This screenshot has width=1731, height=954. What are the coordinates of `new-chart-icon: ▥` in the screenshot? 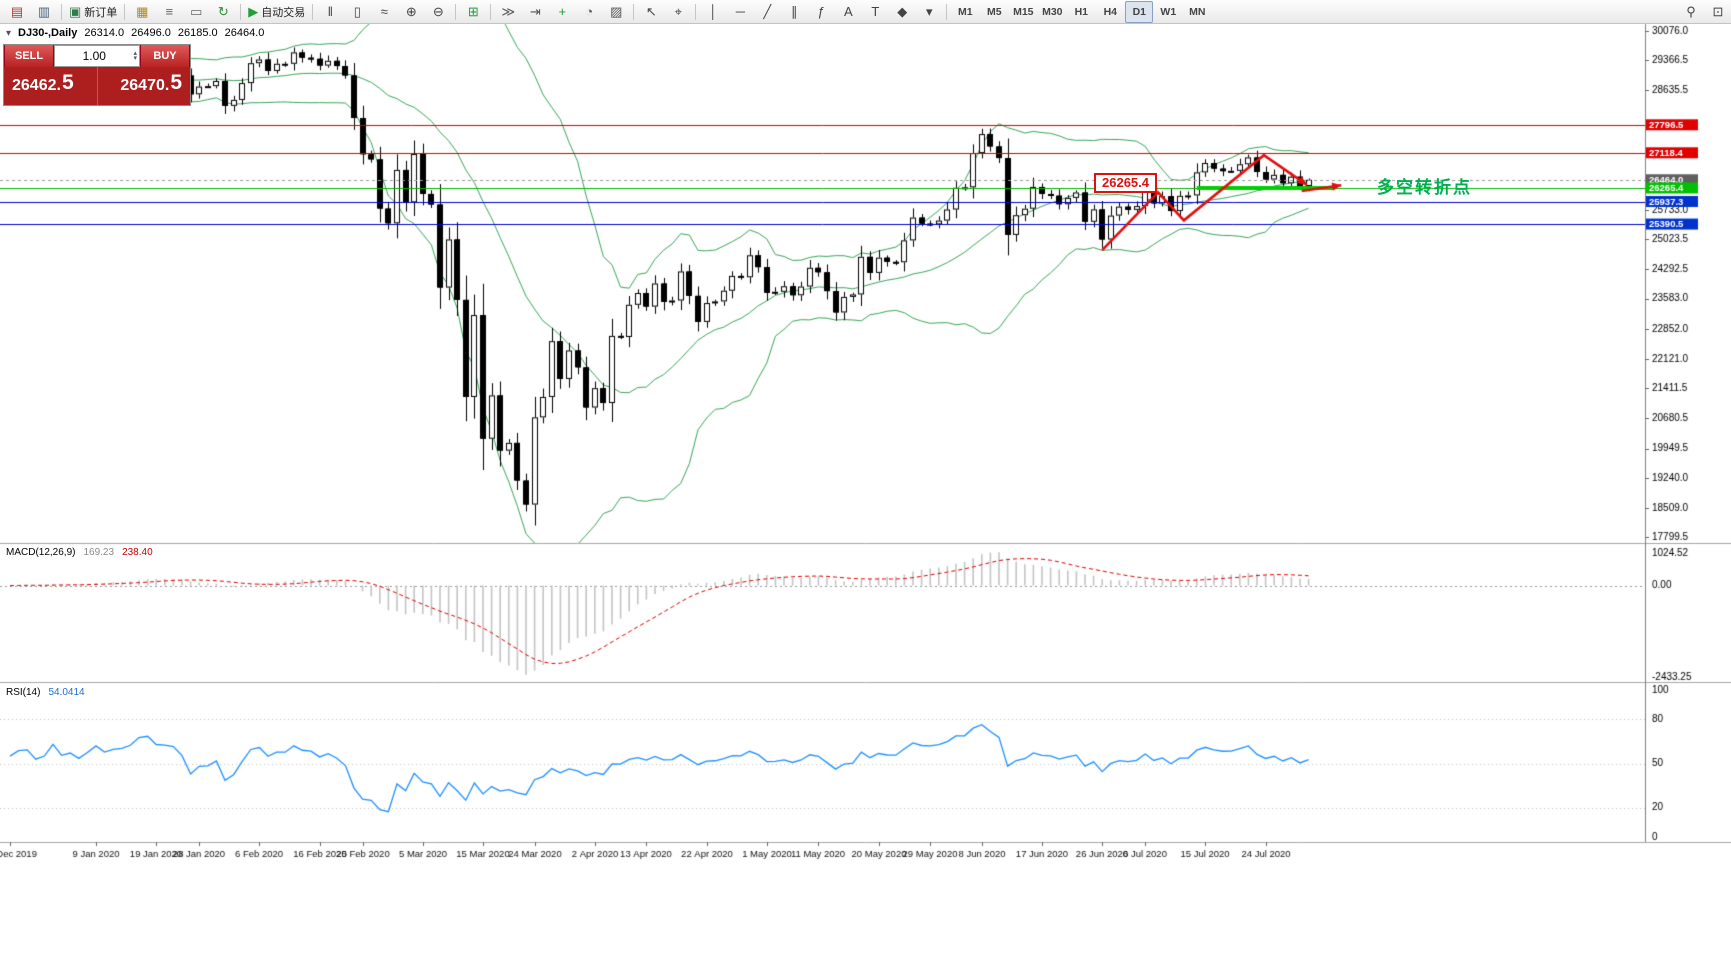 It's located at (44, 12).